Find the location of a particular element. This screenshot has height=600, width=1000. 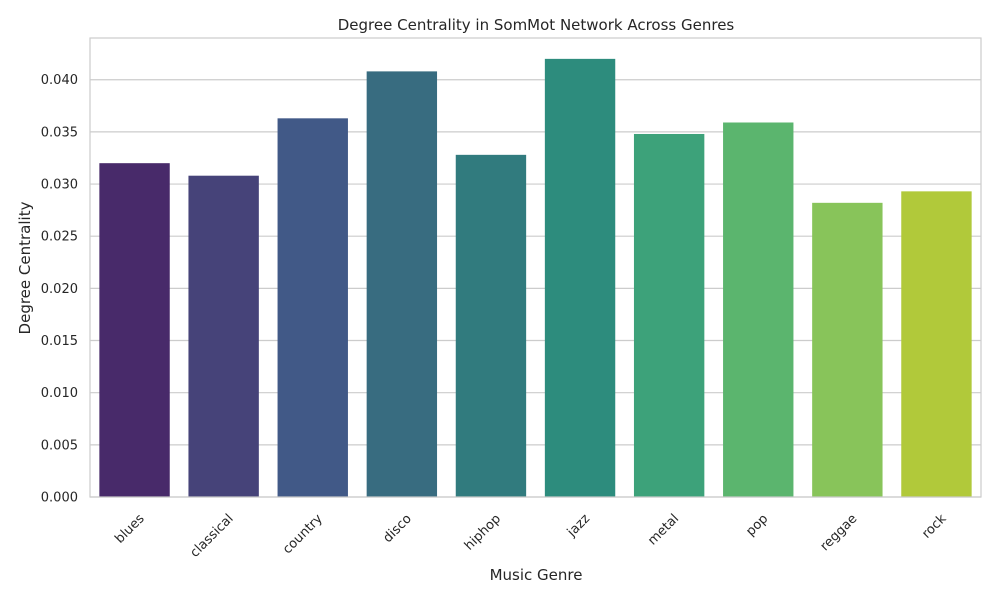

x-tick-label-hiphop: hiphop is located at coordinates (483, 532).